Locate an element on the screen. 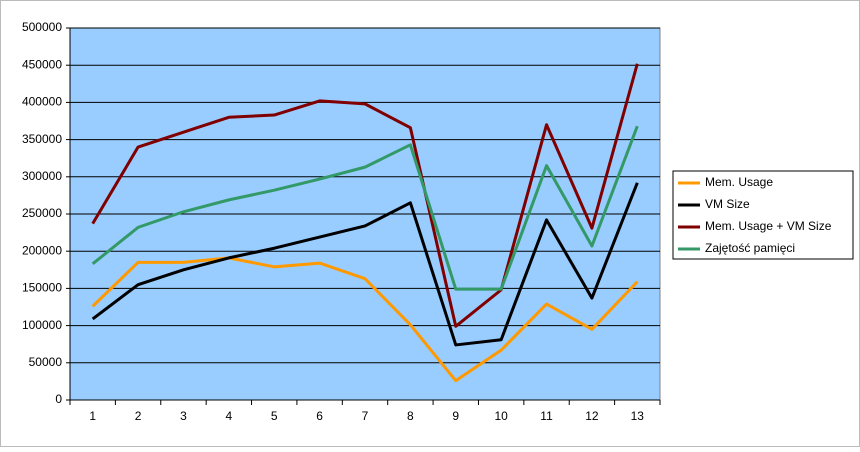 The image size is (860, 452). x-tick-label: 5 is located at coordinates (274, 416).